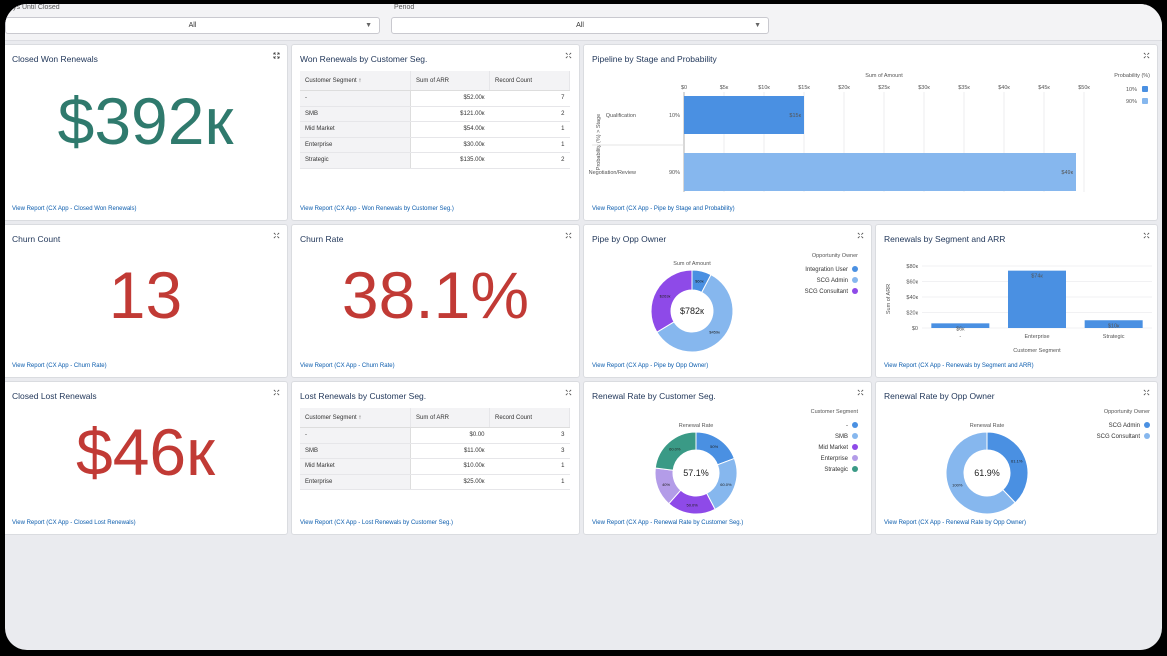 This screenshot has width=1167, height=656. Describe the element at coordinates (1037, 277) in the screenshot. I see `bar-value-label: $74к` at that location.